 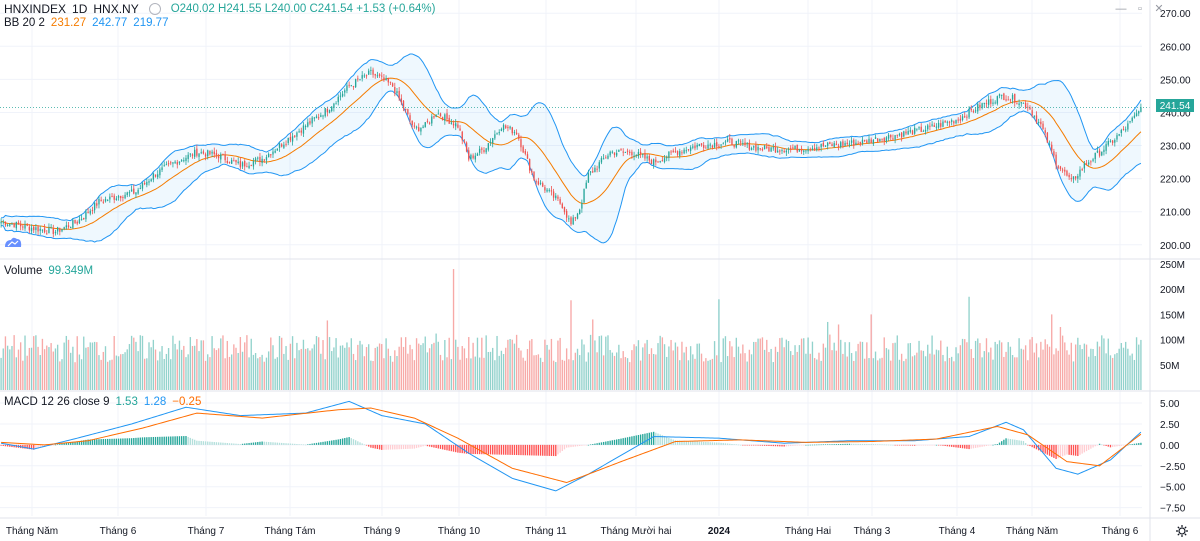 I want to click on time-tick-label: Tháng 9, so click(x=382, y=531).